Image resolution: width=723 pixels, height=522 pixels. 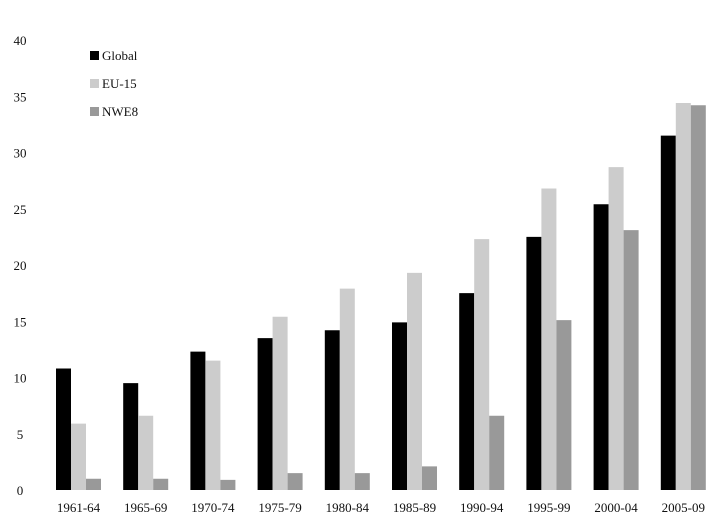 What do you see at coordinates (119, 83) in the screenshot?
I see `legend-label: EU-15` at bounding box center [119, 83].